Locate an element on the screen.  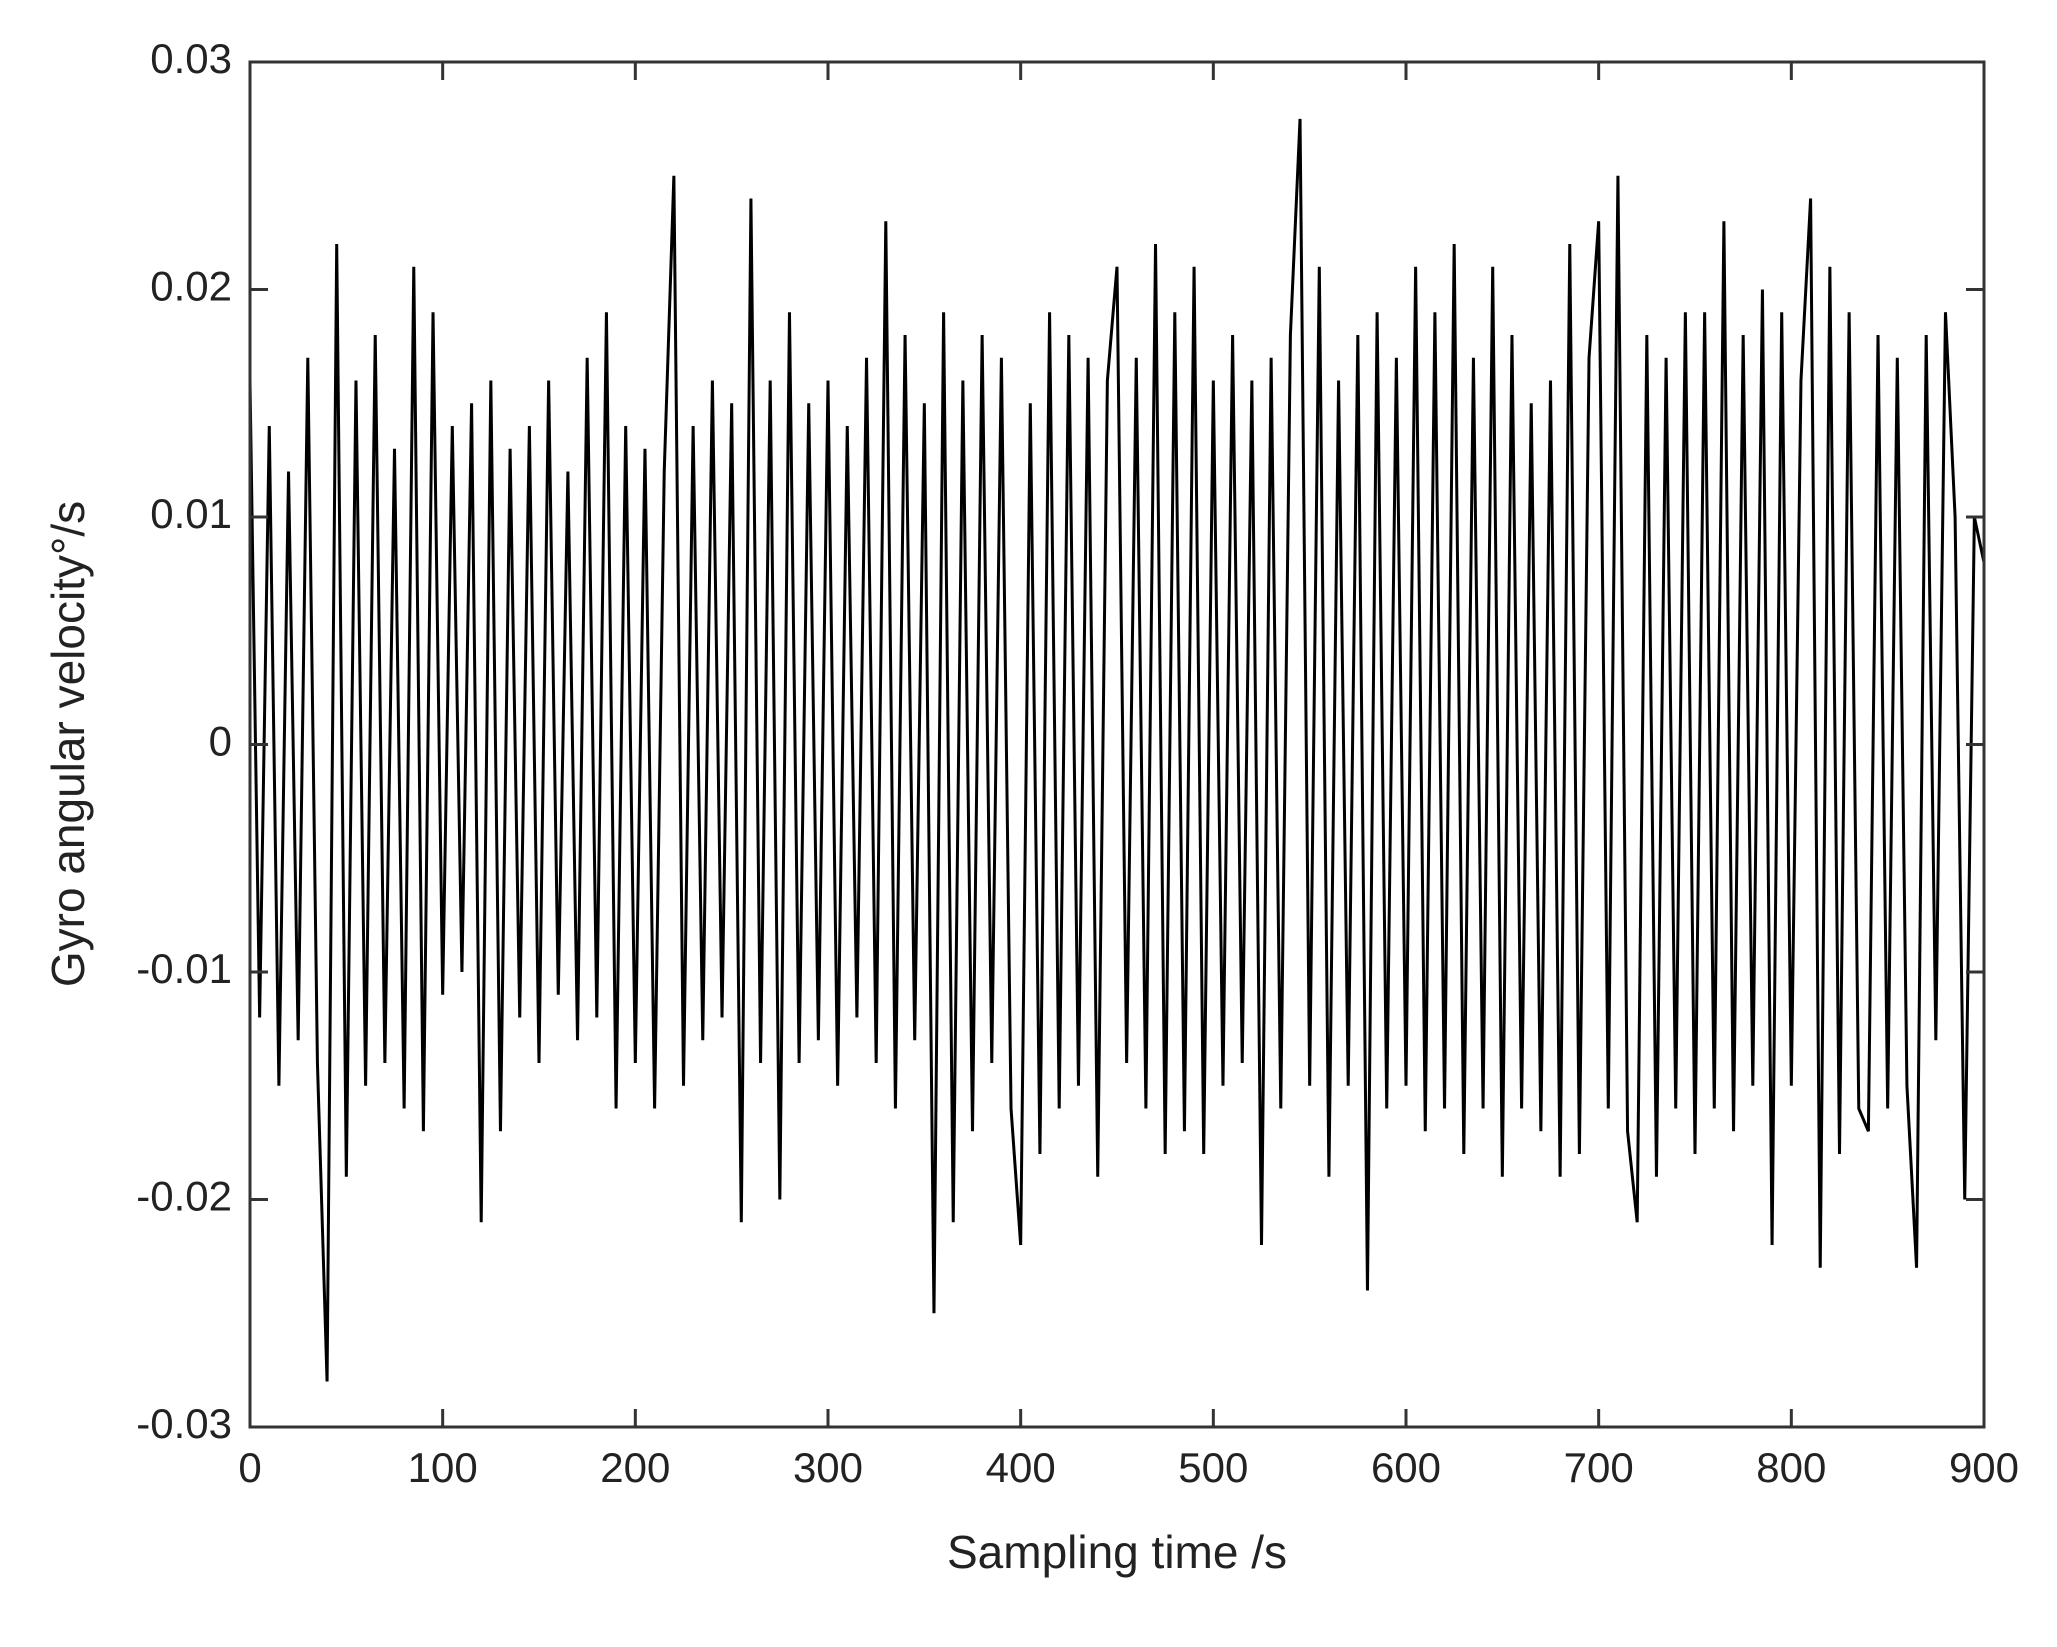
y-tick-label: -0.03 is located at coordinates (184, 1423).